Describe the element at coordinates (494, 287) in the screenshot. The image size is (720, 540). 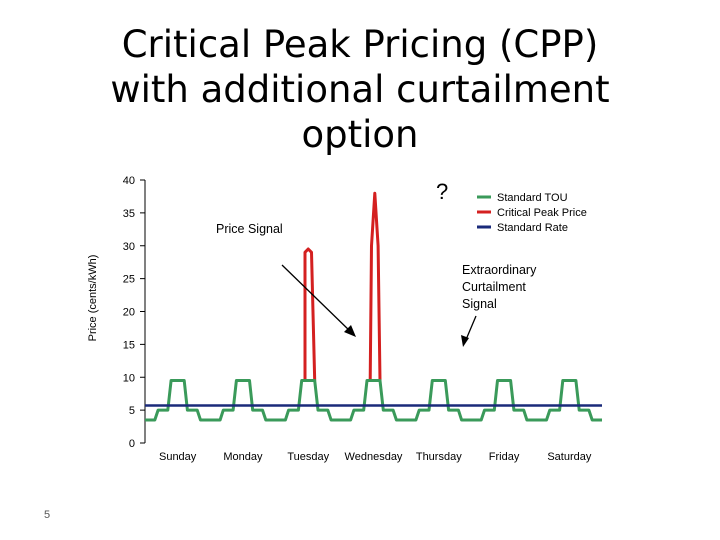
I see `annotation-curtailment-line-2: Curtailment` at that location.